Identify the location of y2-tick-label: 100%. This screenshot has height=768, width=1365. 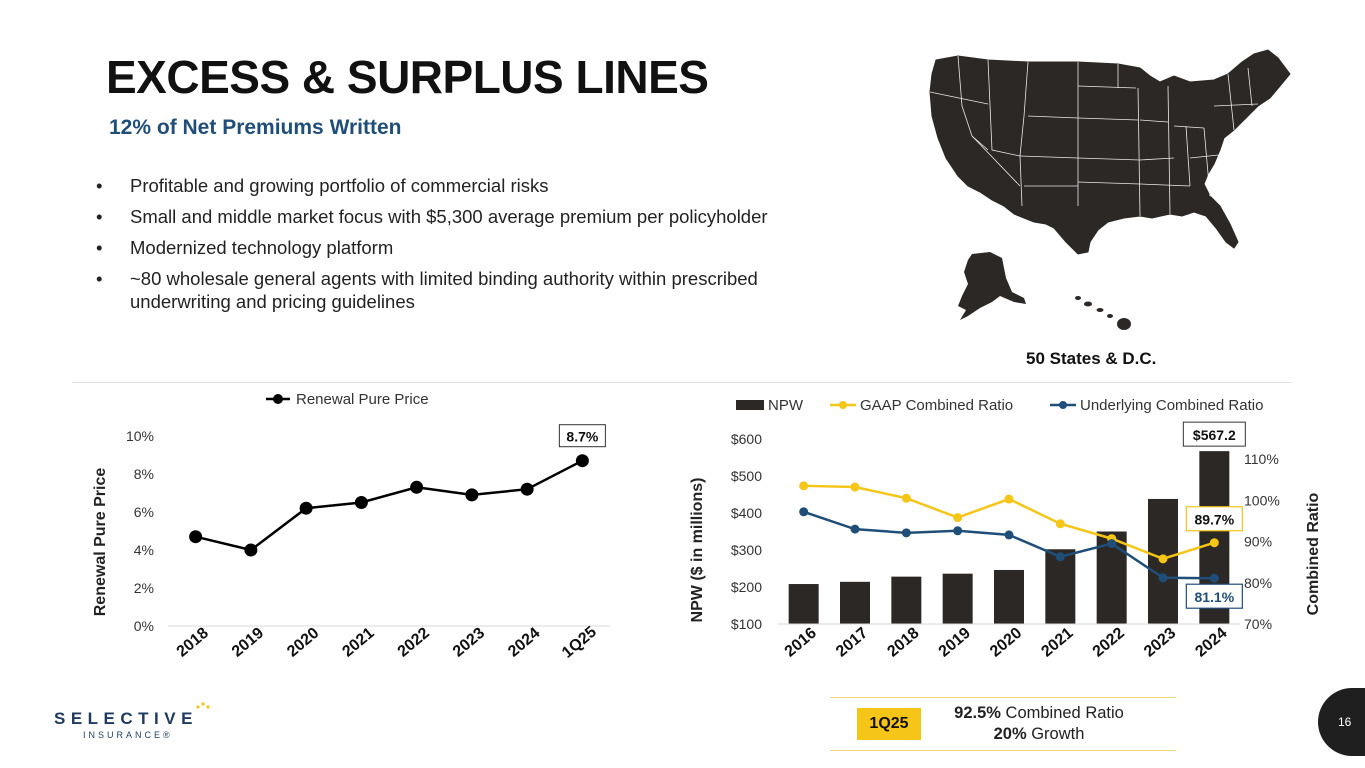
(1262, 500).